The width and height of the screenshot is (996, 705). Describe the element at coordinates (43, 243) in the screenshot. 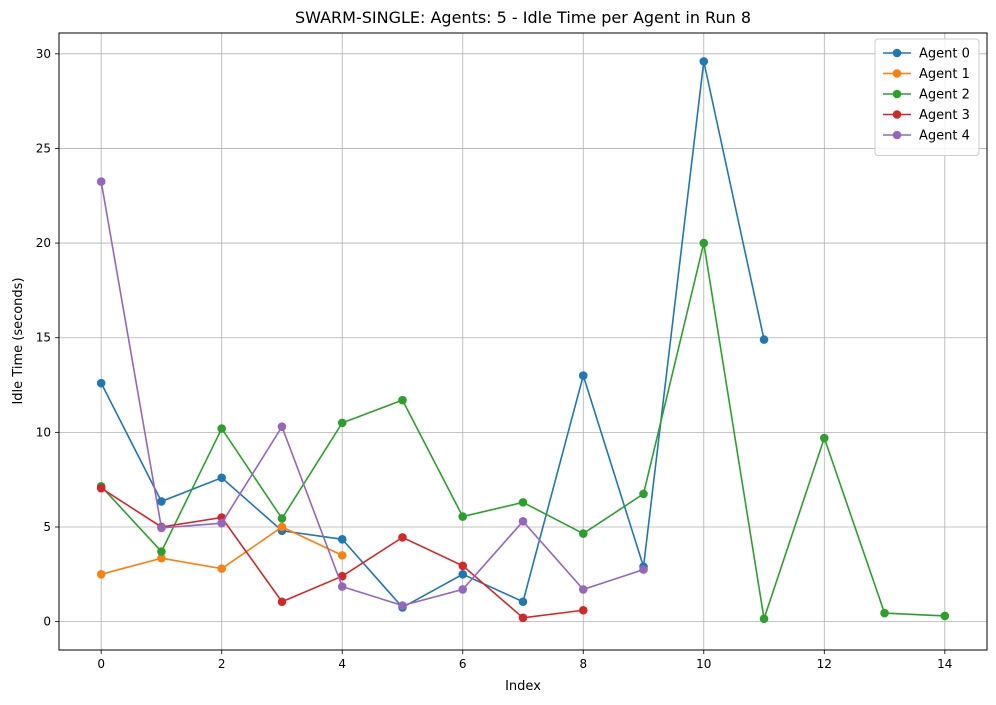

I see `y-tick-label: 20` at that location.